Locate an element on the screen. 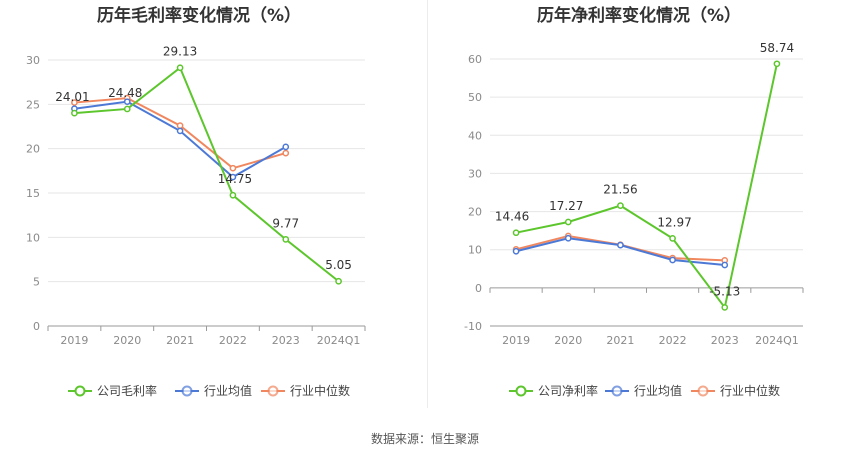  data-label: 14.75 is located at coordinates (235, 179).